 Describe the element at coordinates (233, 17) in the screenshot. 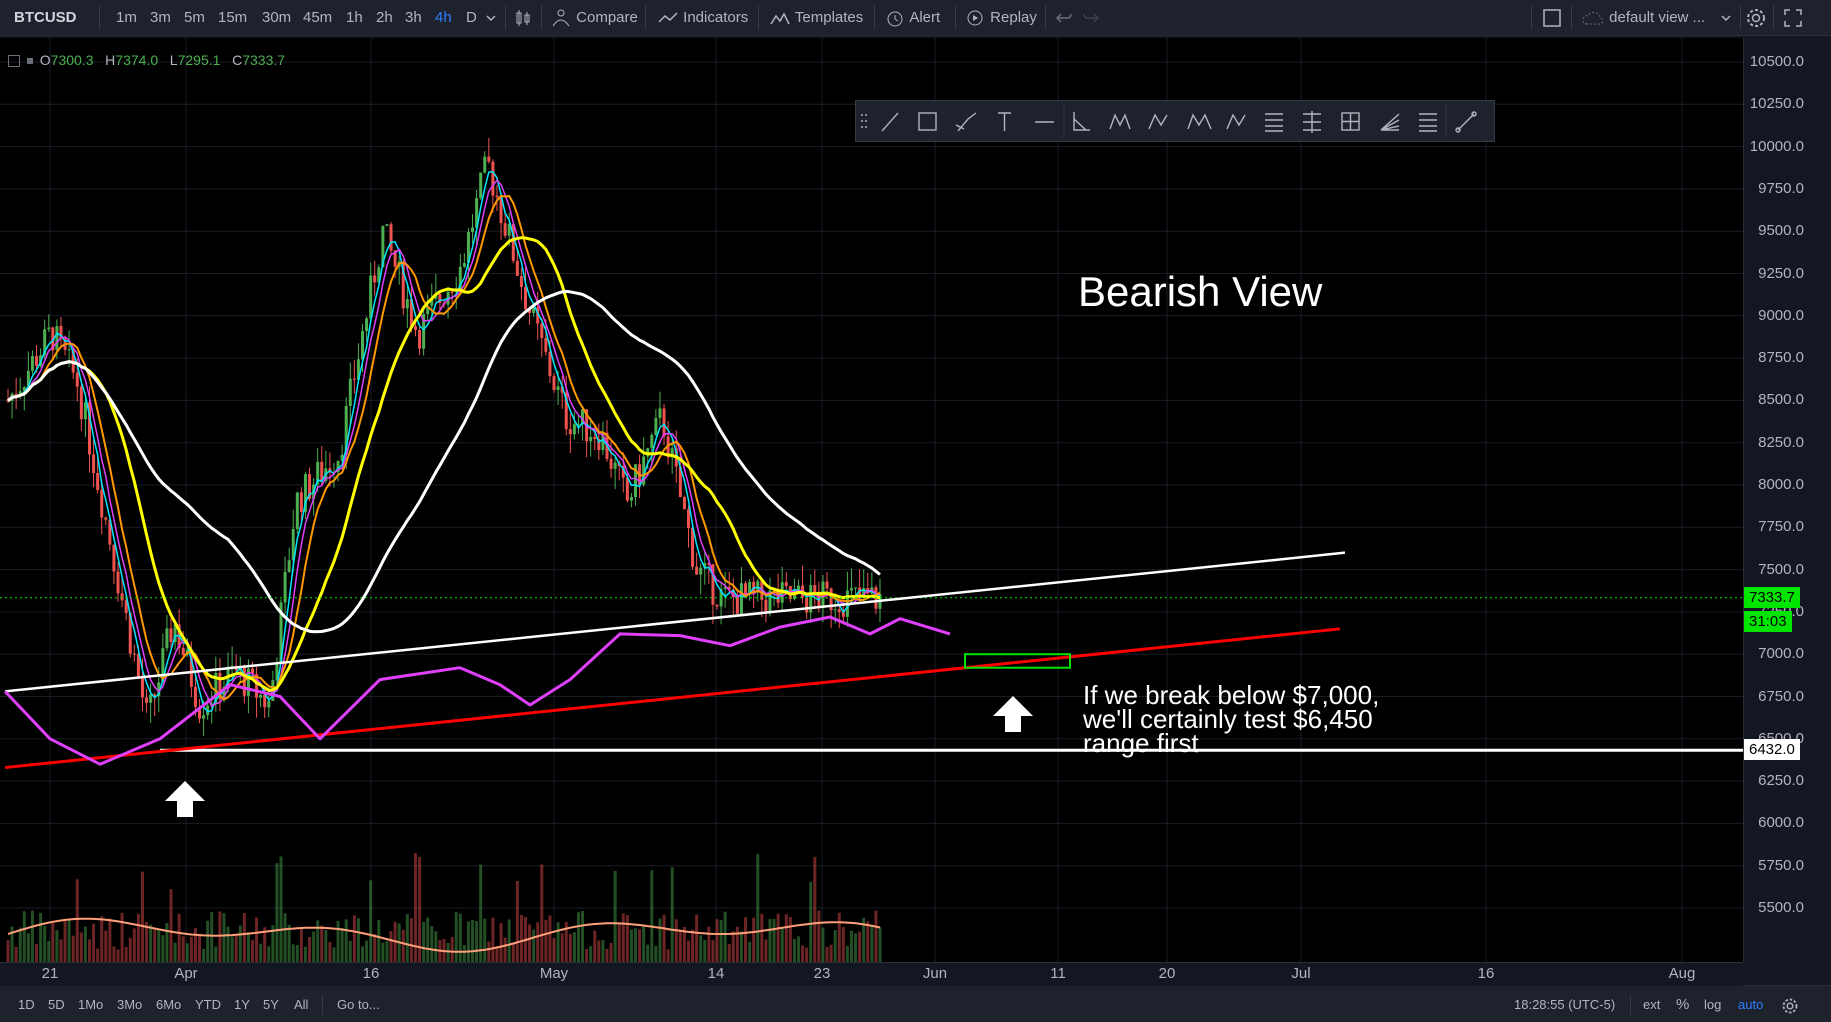

I see `interval-15m: 15m` at that location.